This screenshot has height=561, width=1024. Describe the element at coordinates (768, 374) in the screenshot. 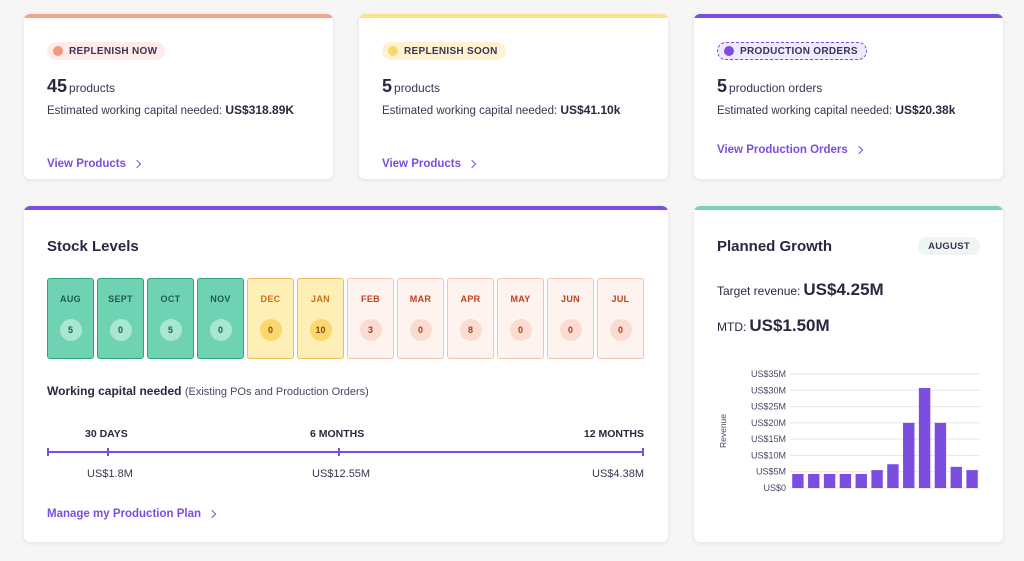

I see `y-tick-label: US$35M` at that location.